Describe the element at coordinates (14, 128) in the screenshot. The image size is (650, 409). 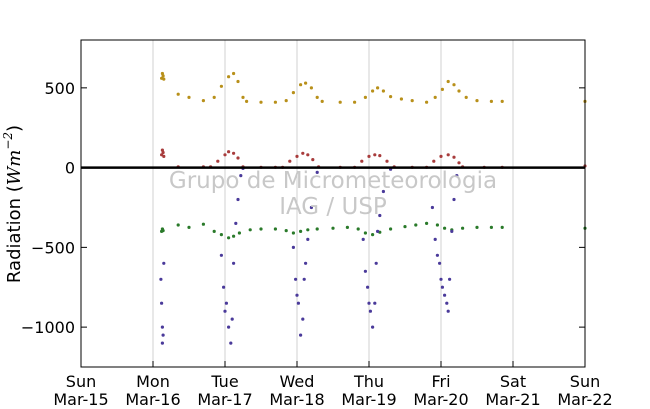
I see `y-axis-title-close: )` at that location.